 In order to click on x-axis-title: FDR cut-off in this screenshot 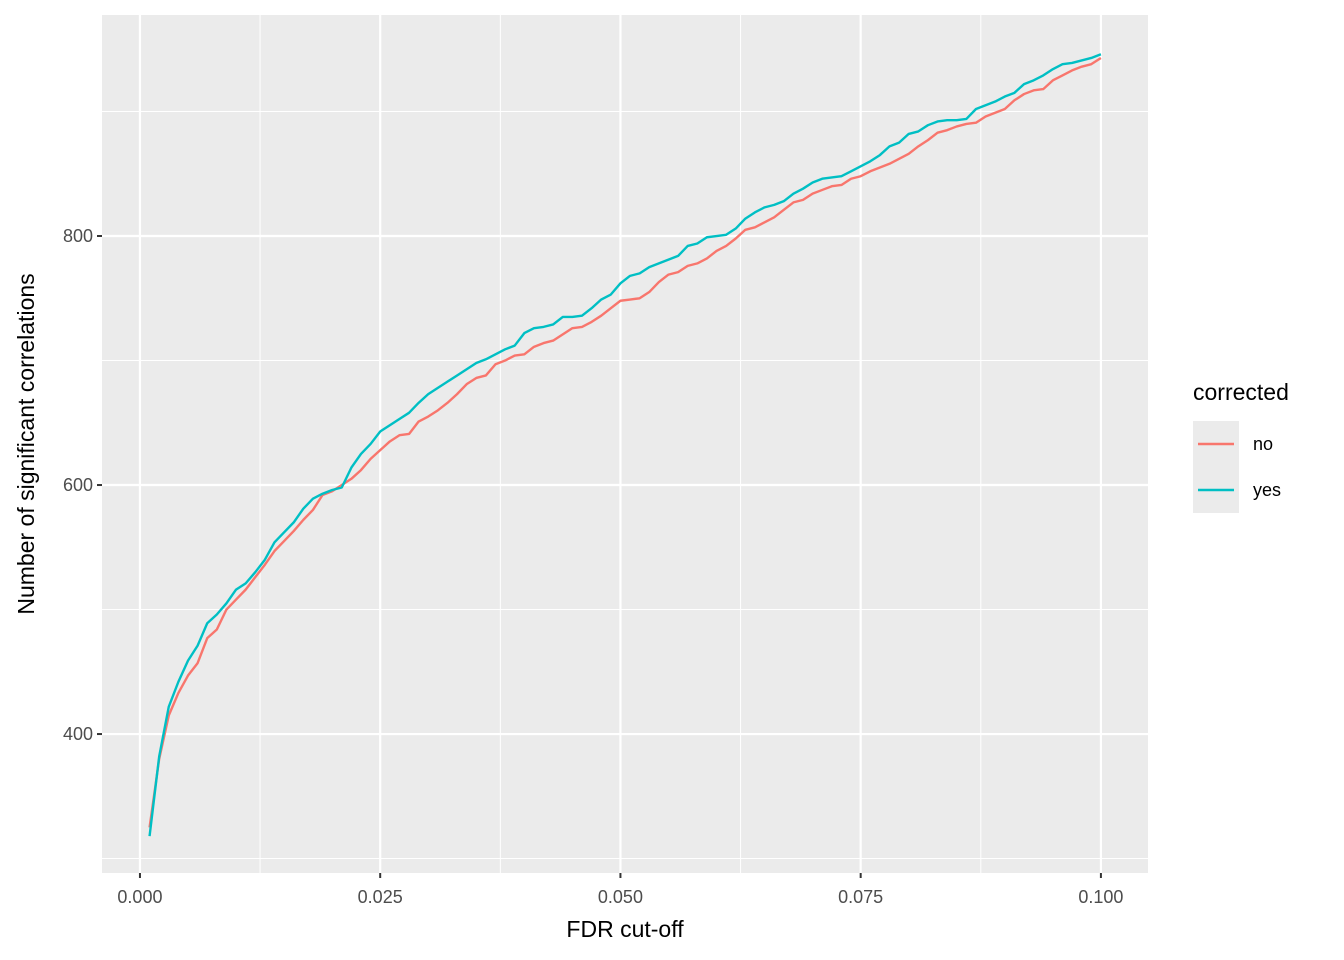, I will do `click(625, 929)`.